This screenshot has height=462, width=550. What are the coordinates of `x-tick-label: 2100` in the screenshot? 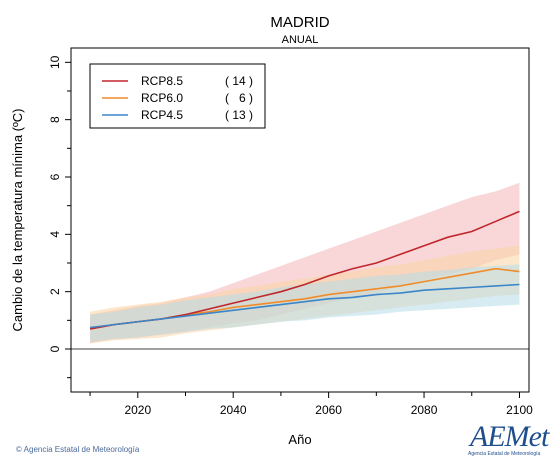 It's located at (519, 410).